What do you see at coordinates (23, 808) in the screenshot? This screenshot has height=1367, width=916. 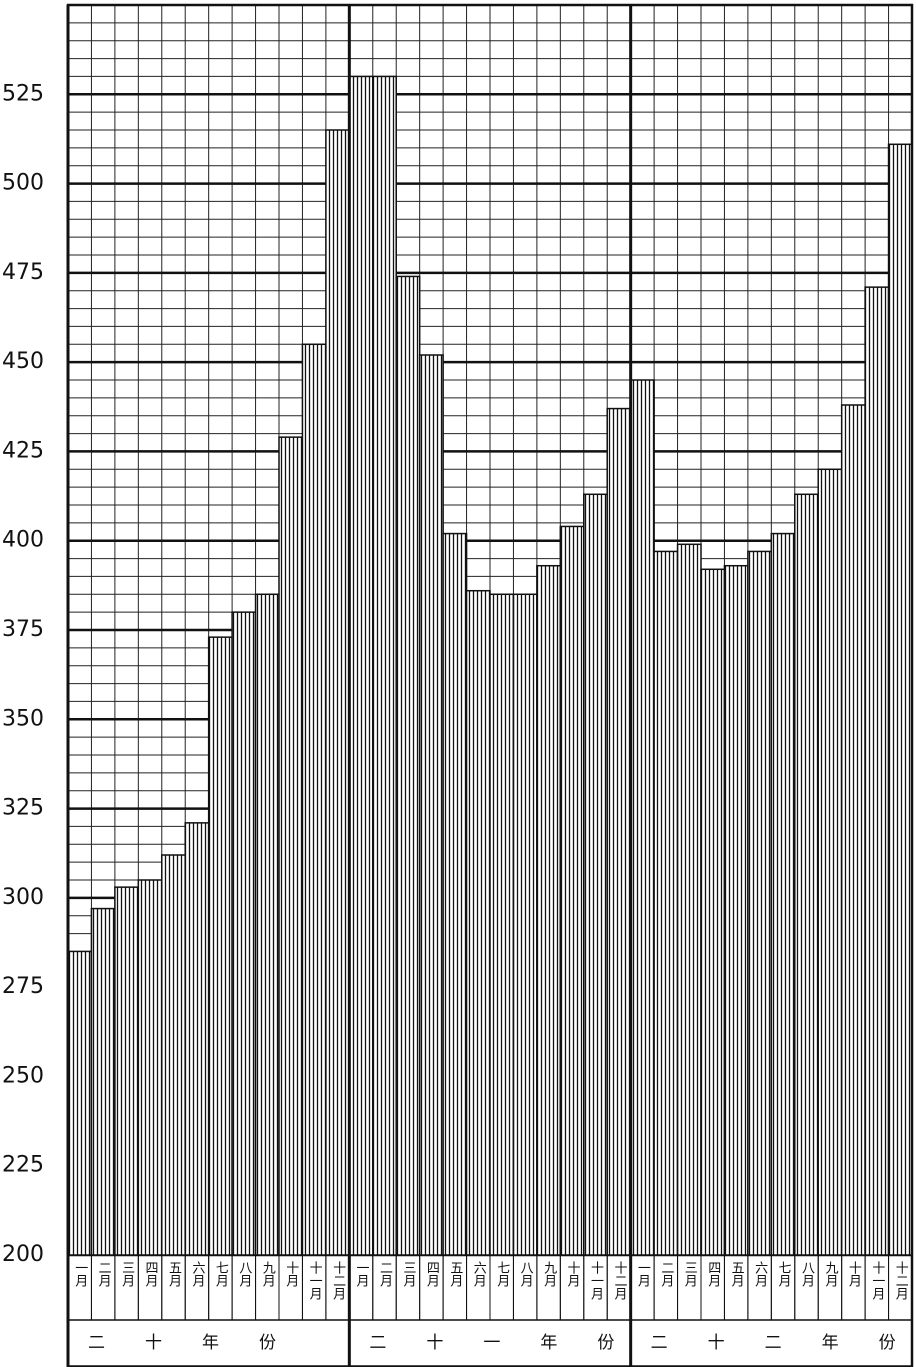 I see `y-tick-label: 325` at bounding box center [23, 808].